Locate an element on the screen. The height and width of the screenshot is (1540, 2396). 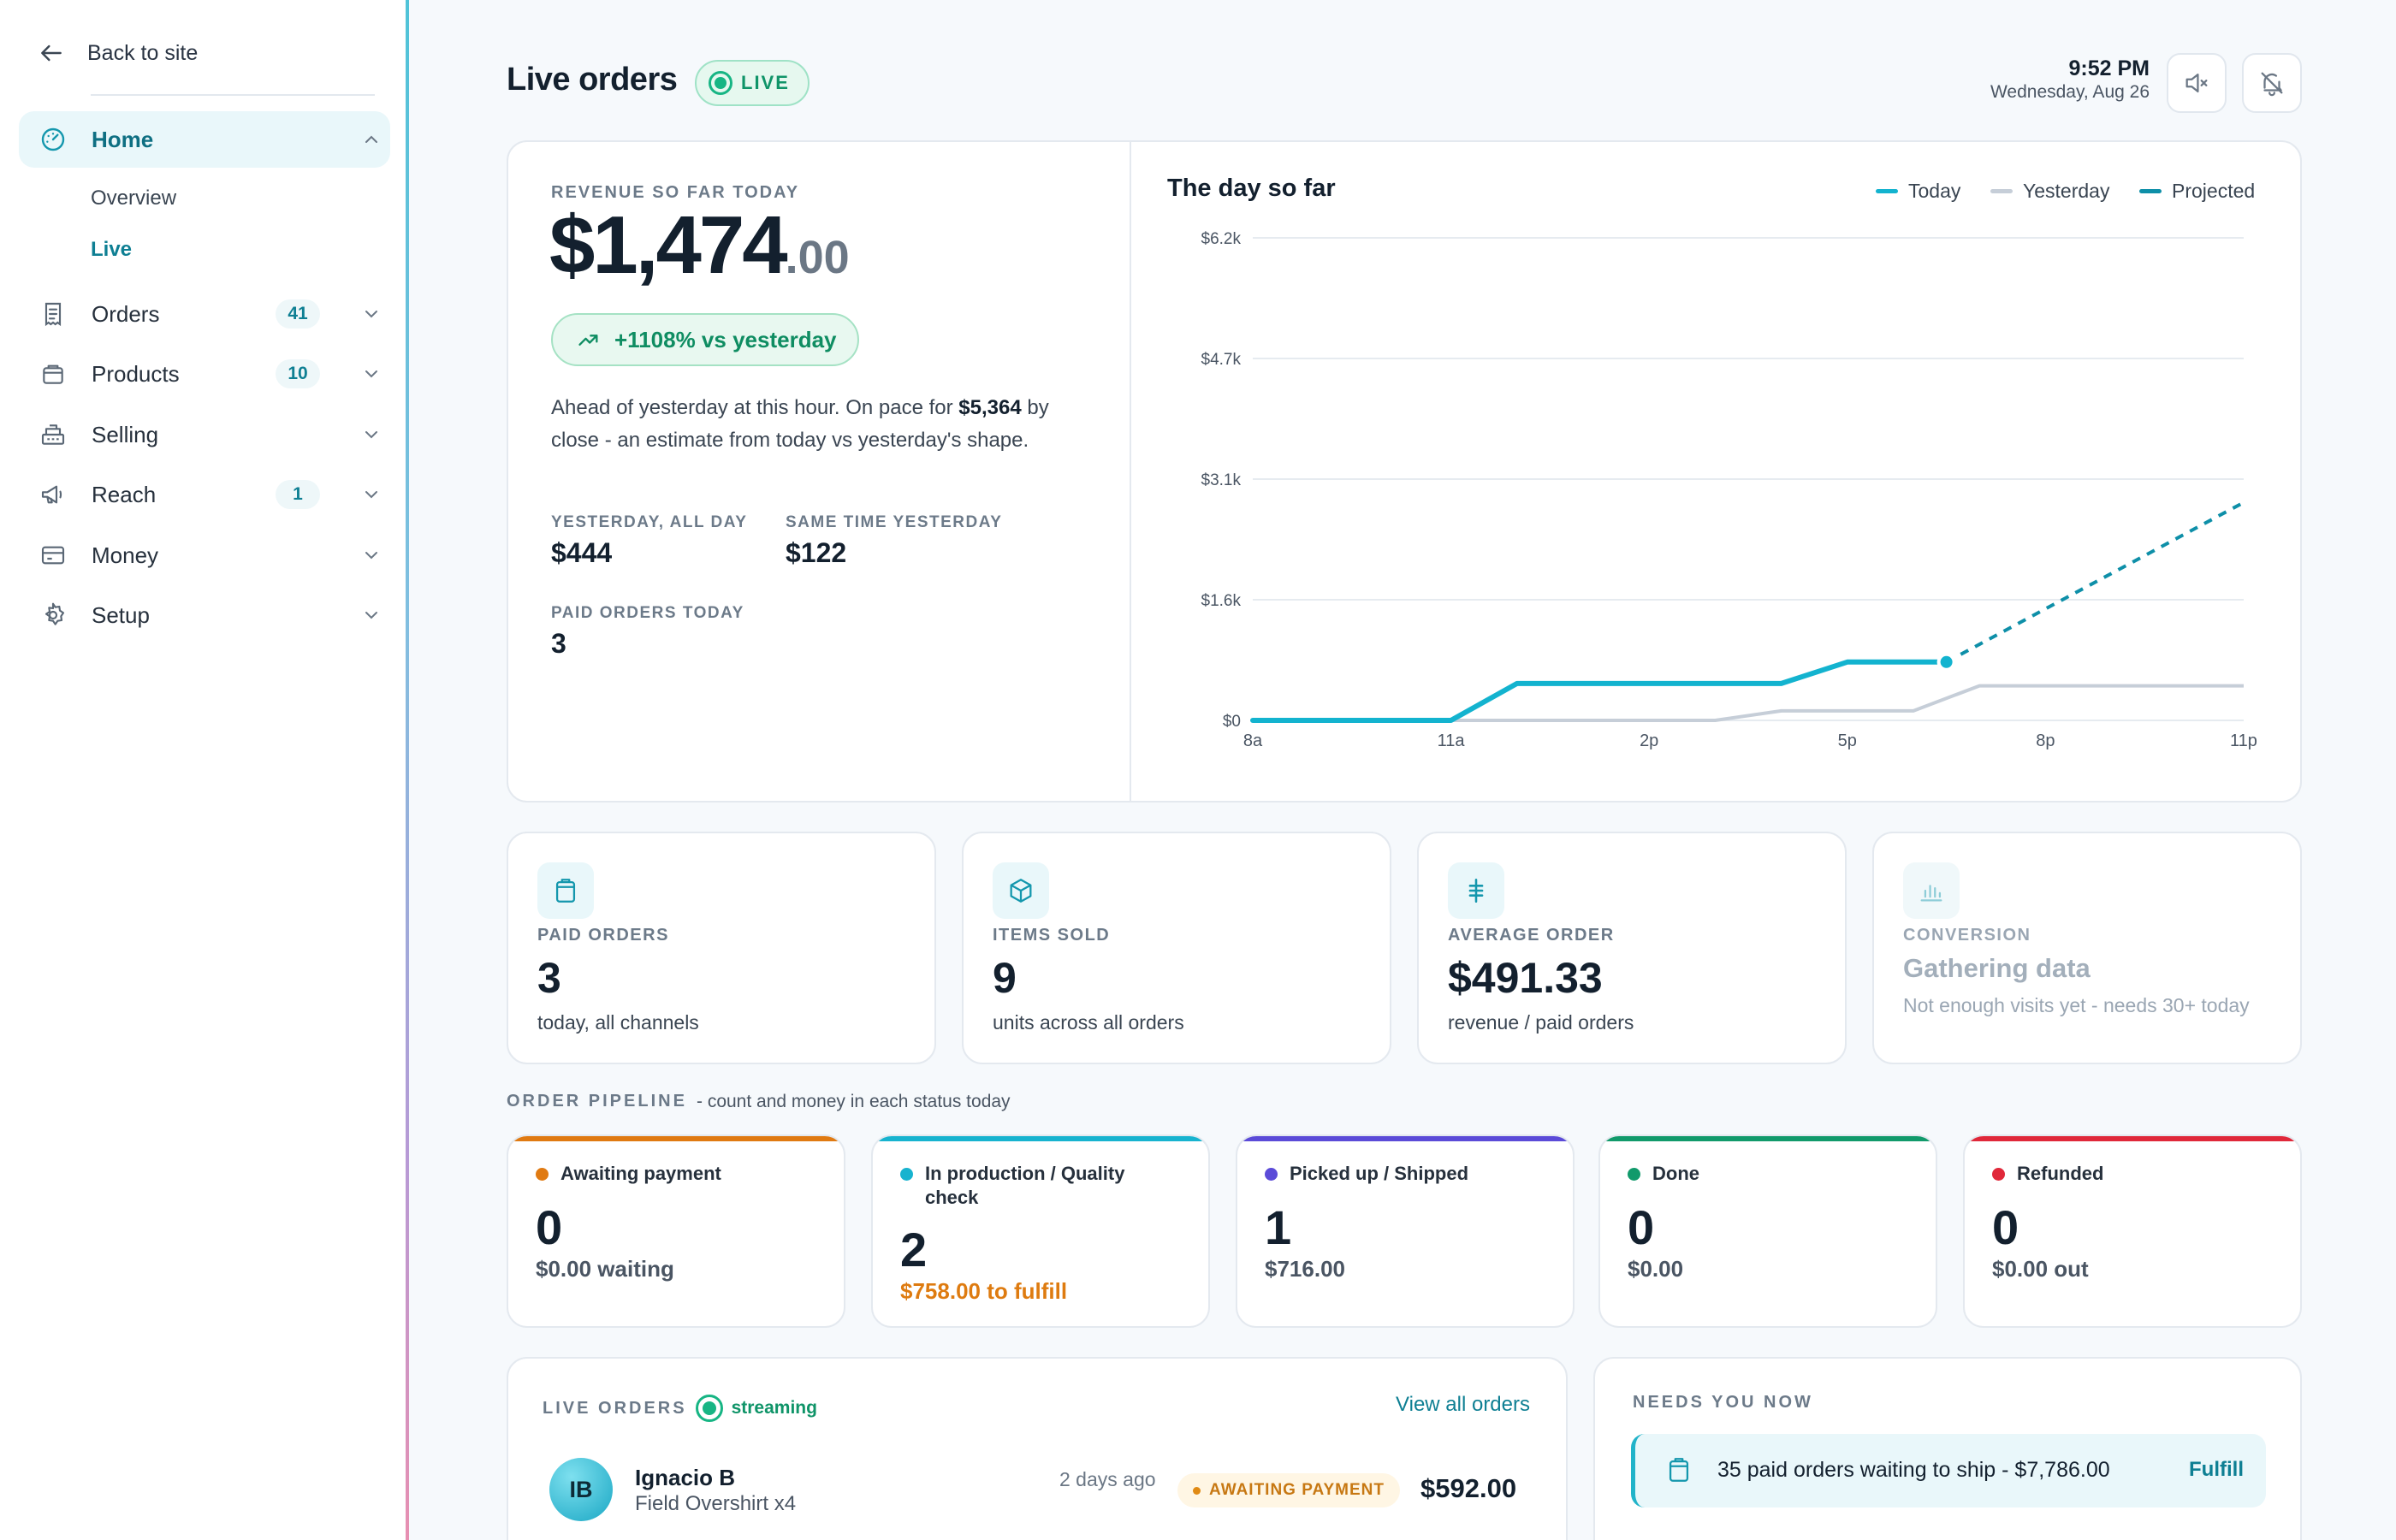
pipeline-stage-shipped: Picked up / Shipped 1 $716.00 is located at coordinates (1405, 1231).